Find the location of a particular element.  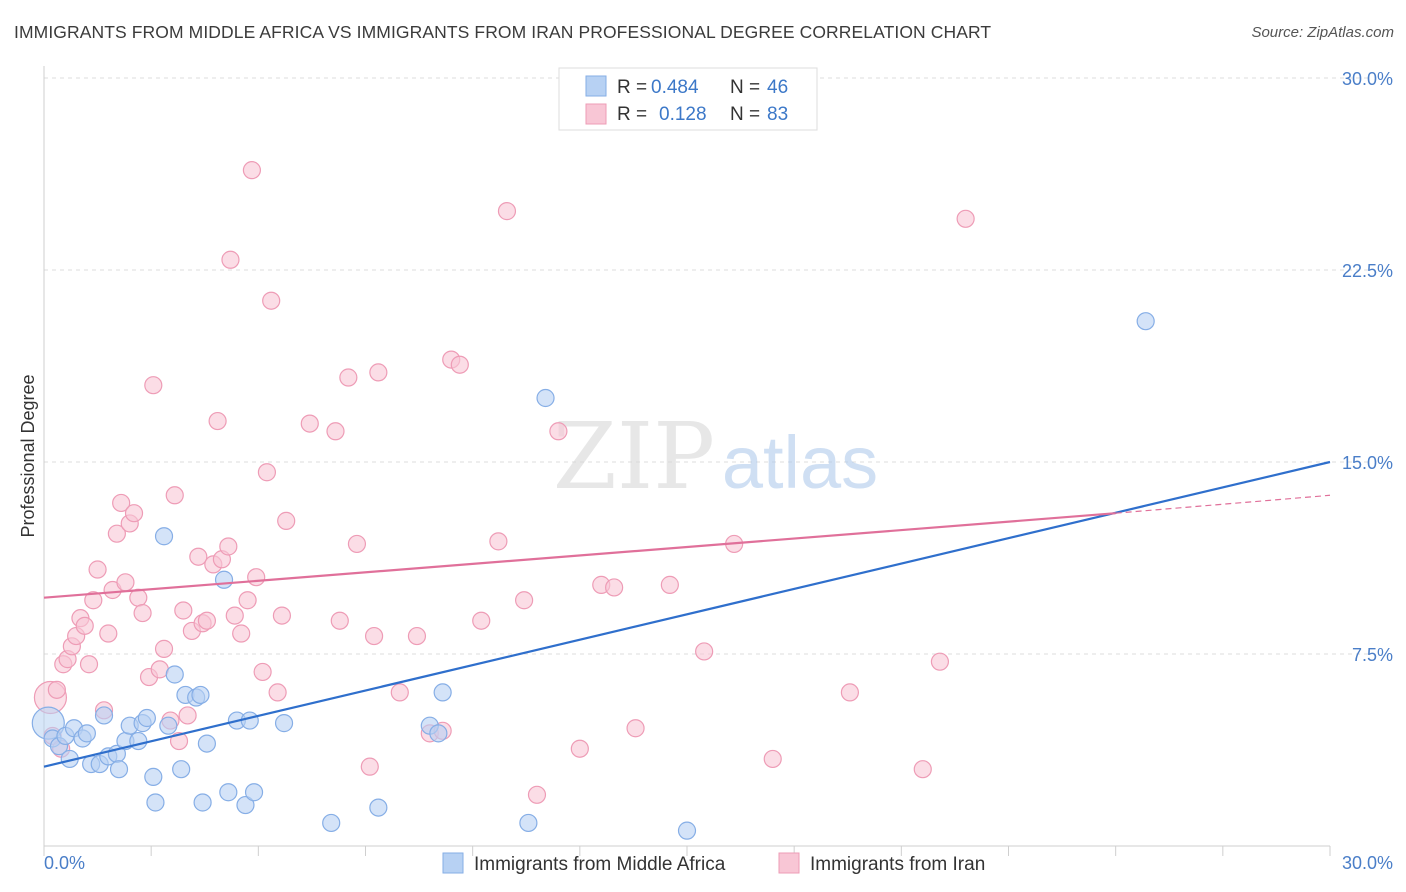

correlation-legend: R = 0.484 N = 46 R = 0.128 N = 83 is located at coordinates (688, 99).